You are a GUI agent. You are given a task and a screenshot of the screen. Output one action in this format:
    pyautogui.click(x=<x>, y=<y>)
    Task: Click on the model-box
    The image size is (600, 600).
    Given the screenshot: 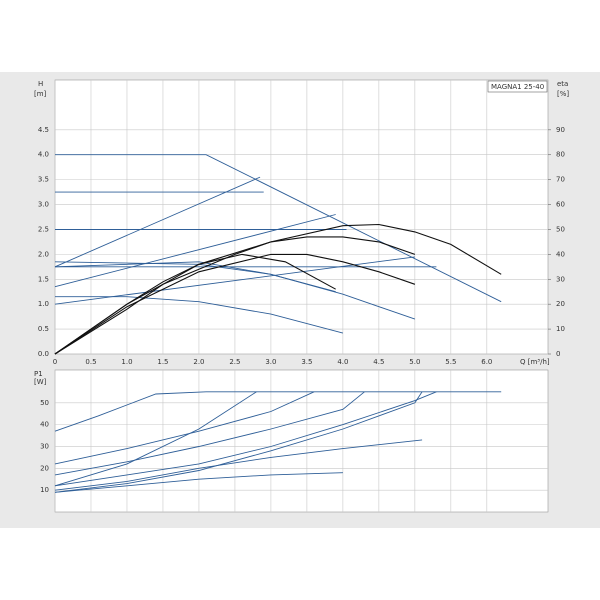 What is the action you would take?
    pyautogui.click(x=517, y=86)
    